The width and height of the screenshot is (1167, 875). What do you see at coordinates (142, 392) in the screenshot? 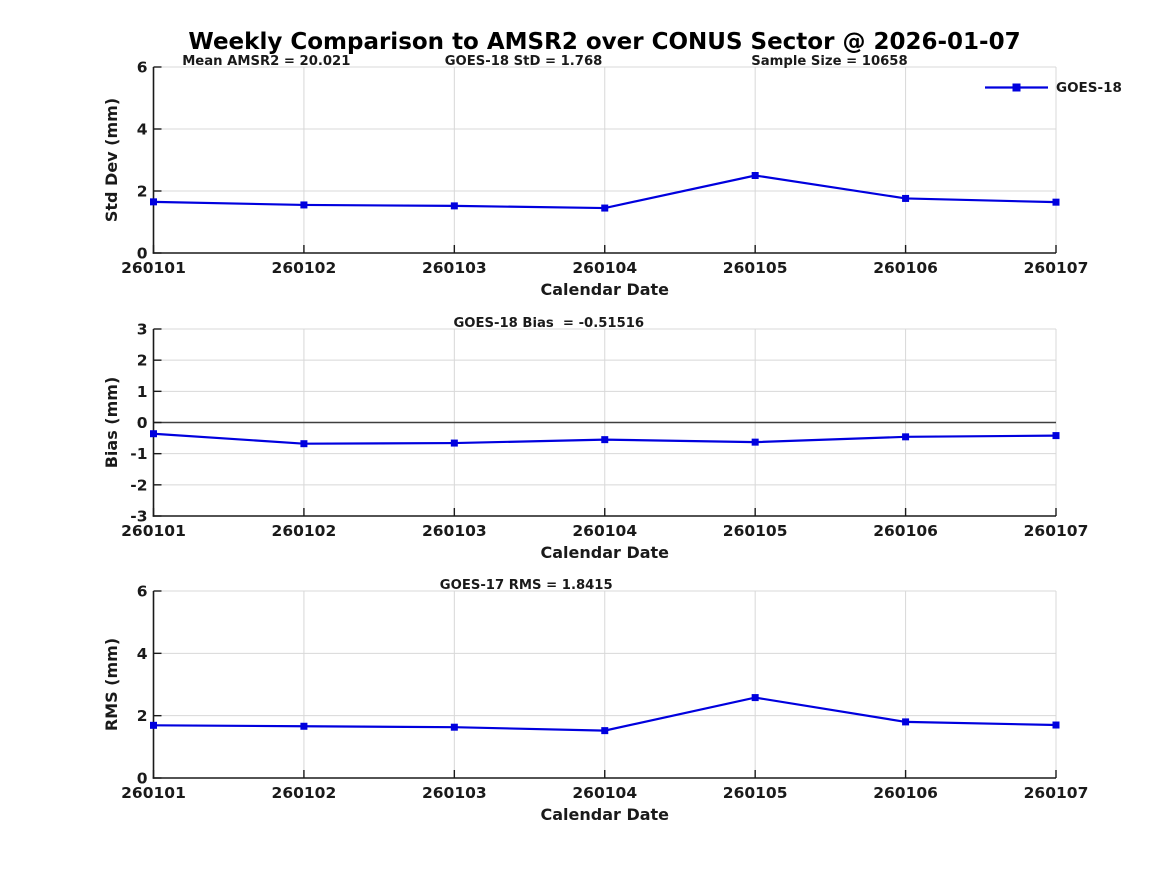
I see `y-tick-label: 1` at bounding box center [142, 392].